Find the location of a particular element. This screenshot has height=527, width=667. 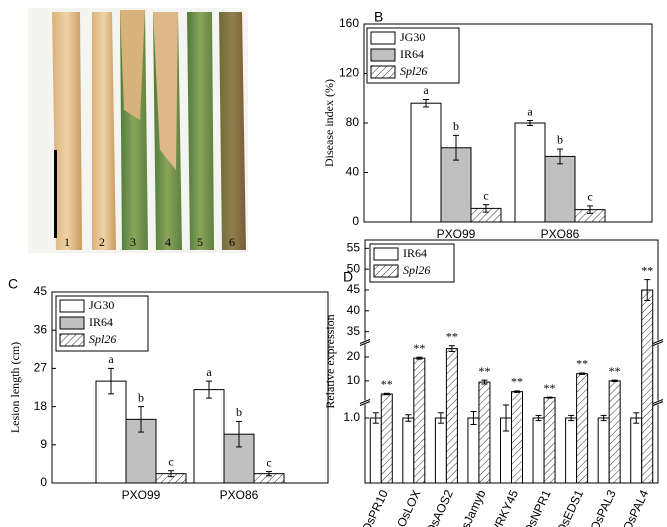

panel-letter: B is located at coordinates (378, 17).